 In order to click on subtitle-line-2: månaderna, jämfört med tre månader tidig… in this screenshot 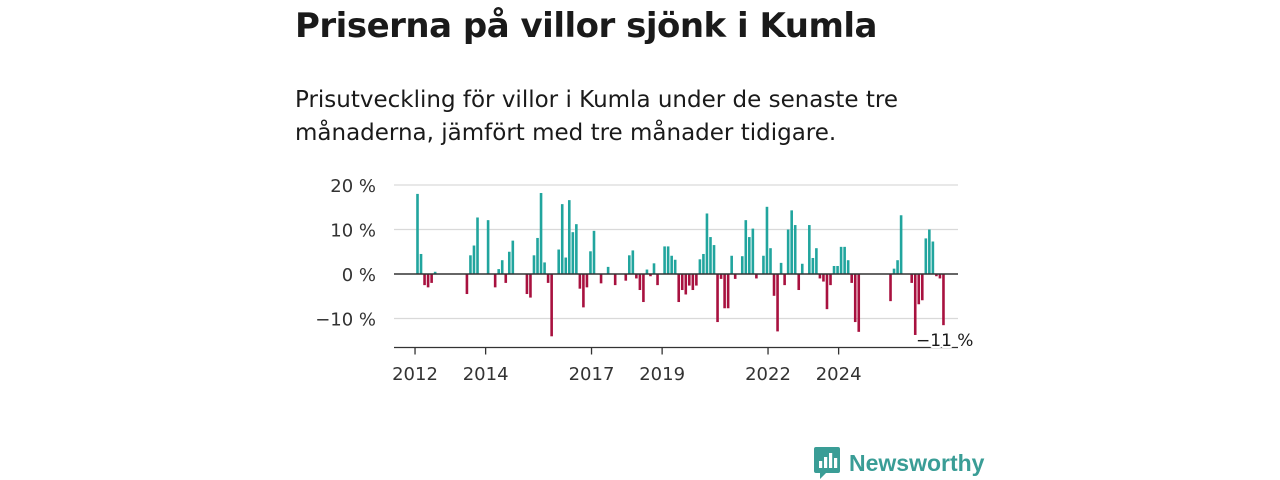, I will do `click(566, 133)`.